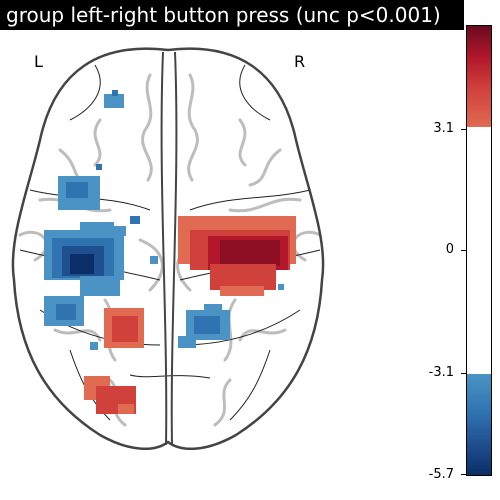  Describe the element at coordinates (424, 249) in the screenshot. I see `colorbar-tick-label: 0` at that location.